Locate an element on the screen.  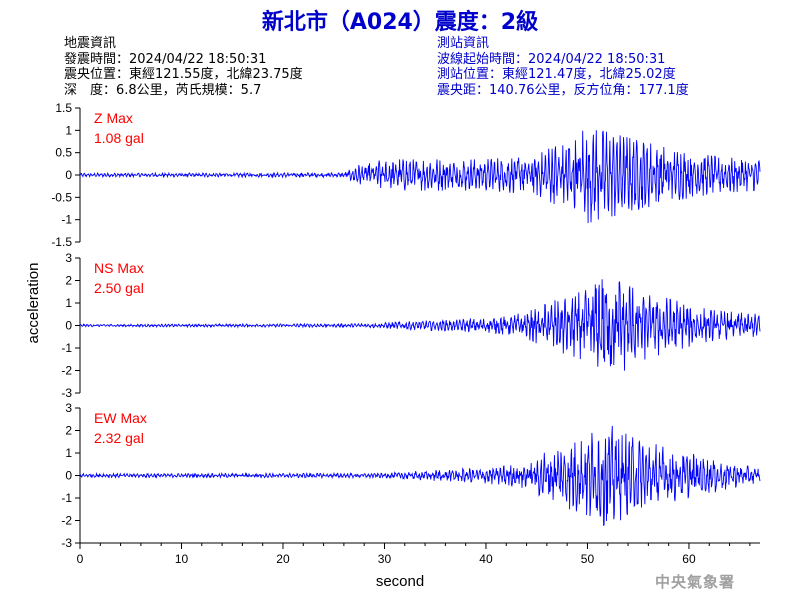
station-location: 測站位置：東經121.47度，北緯25.02度 is located at coordinates (556, 74).